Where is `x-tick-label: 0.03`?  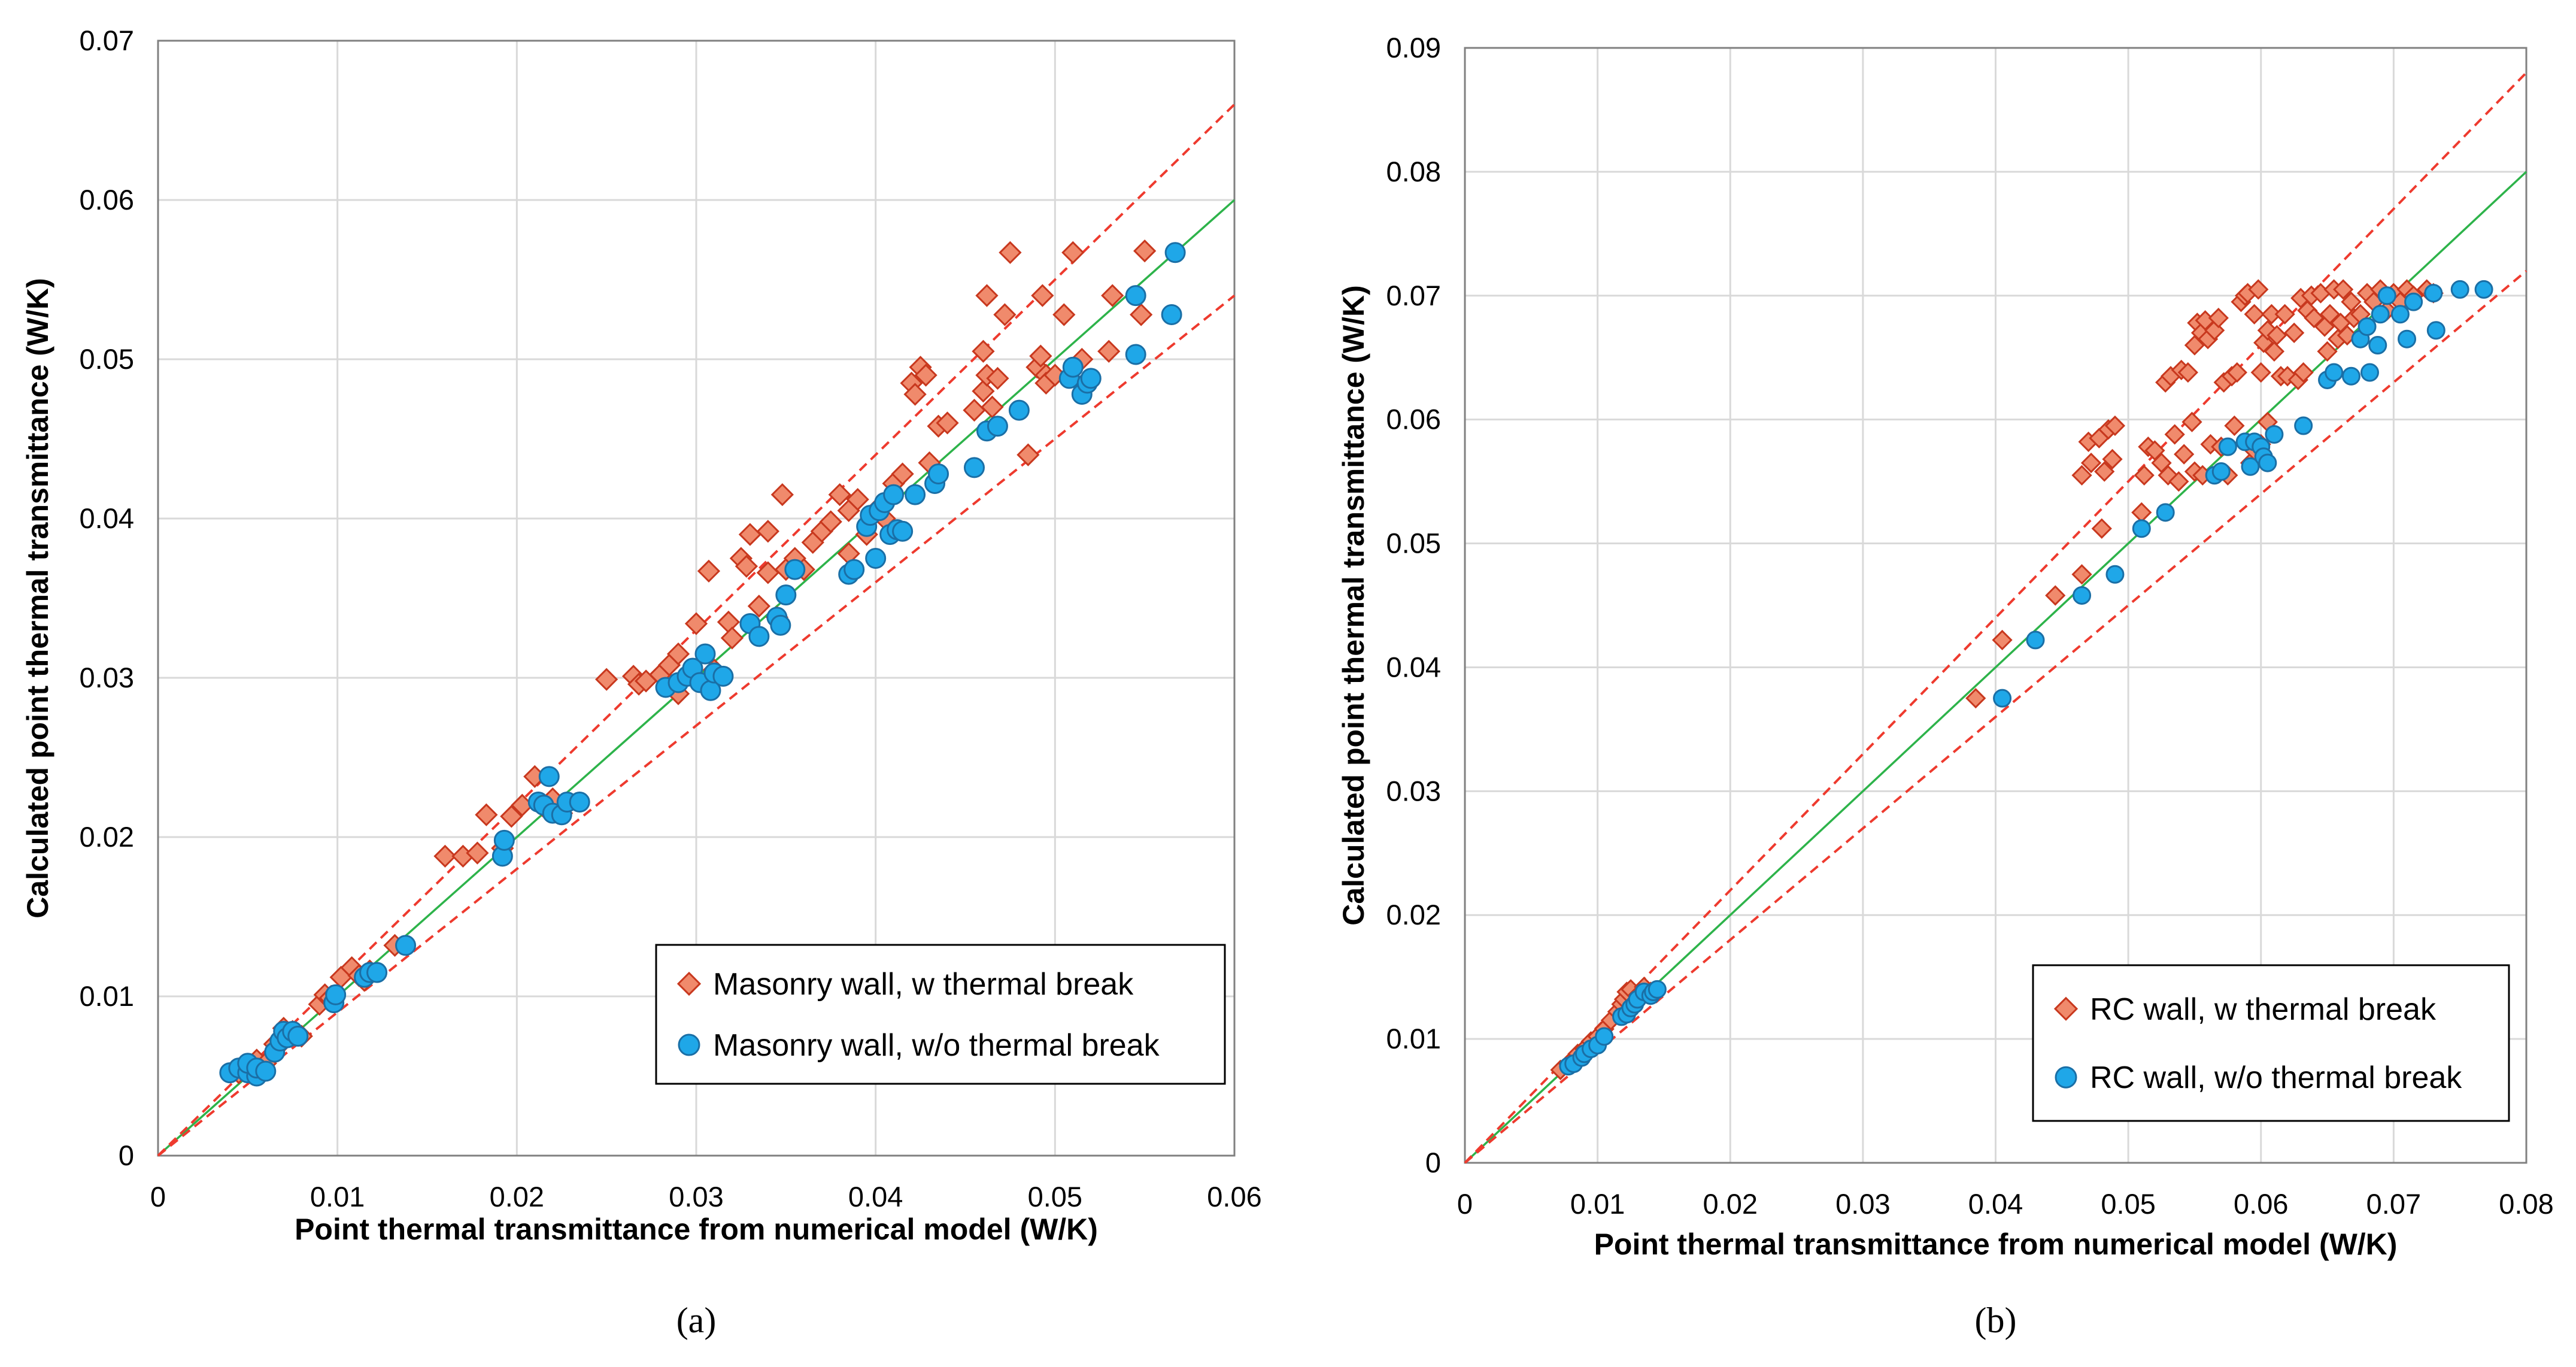 x-tick-label: 0.03 is located at coordinates (1862, 1204).